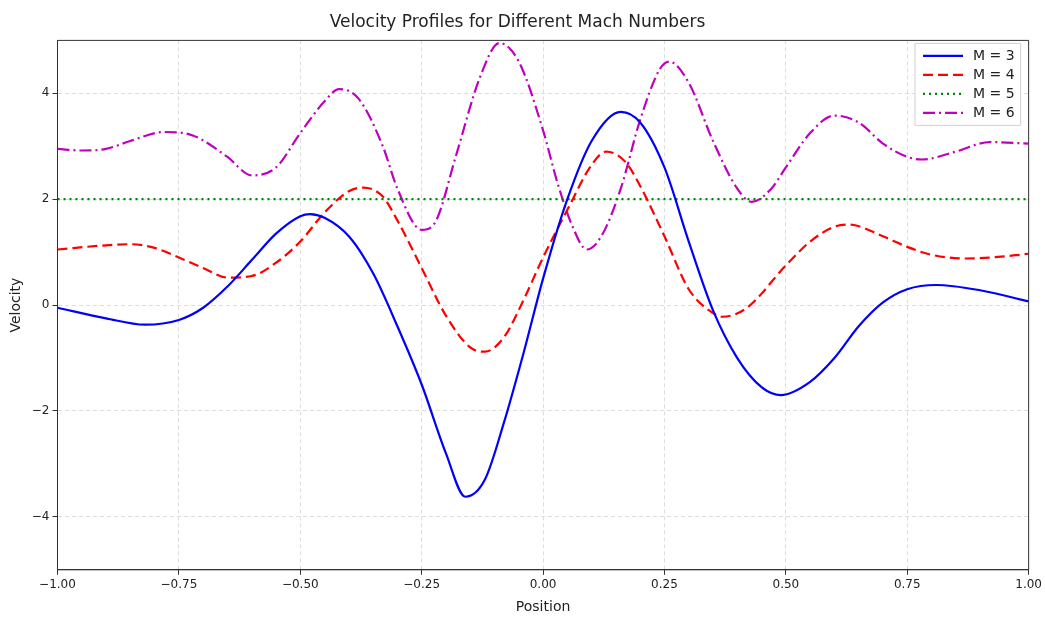 This screenshot has width=1045, height=624. What do you see at coordinates (994, 54) in the screenshot?
I see `legend-label: M = 3` at bounding box center [994, 54].